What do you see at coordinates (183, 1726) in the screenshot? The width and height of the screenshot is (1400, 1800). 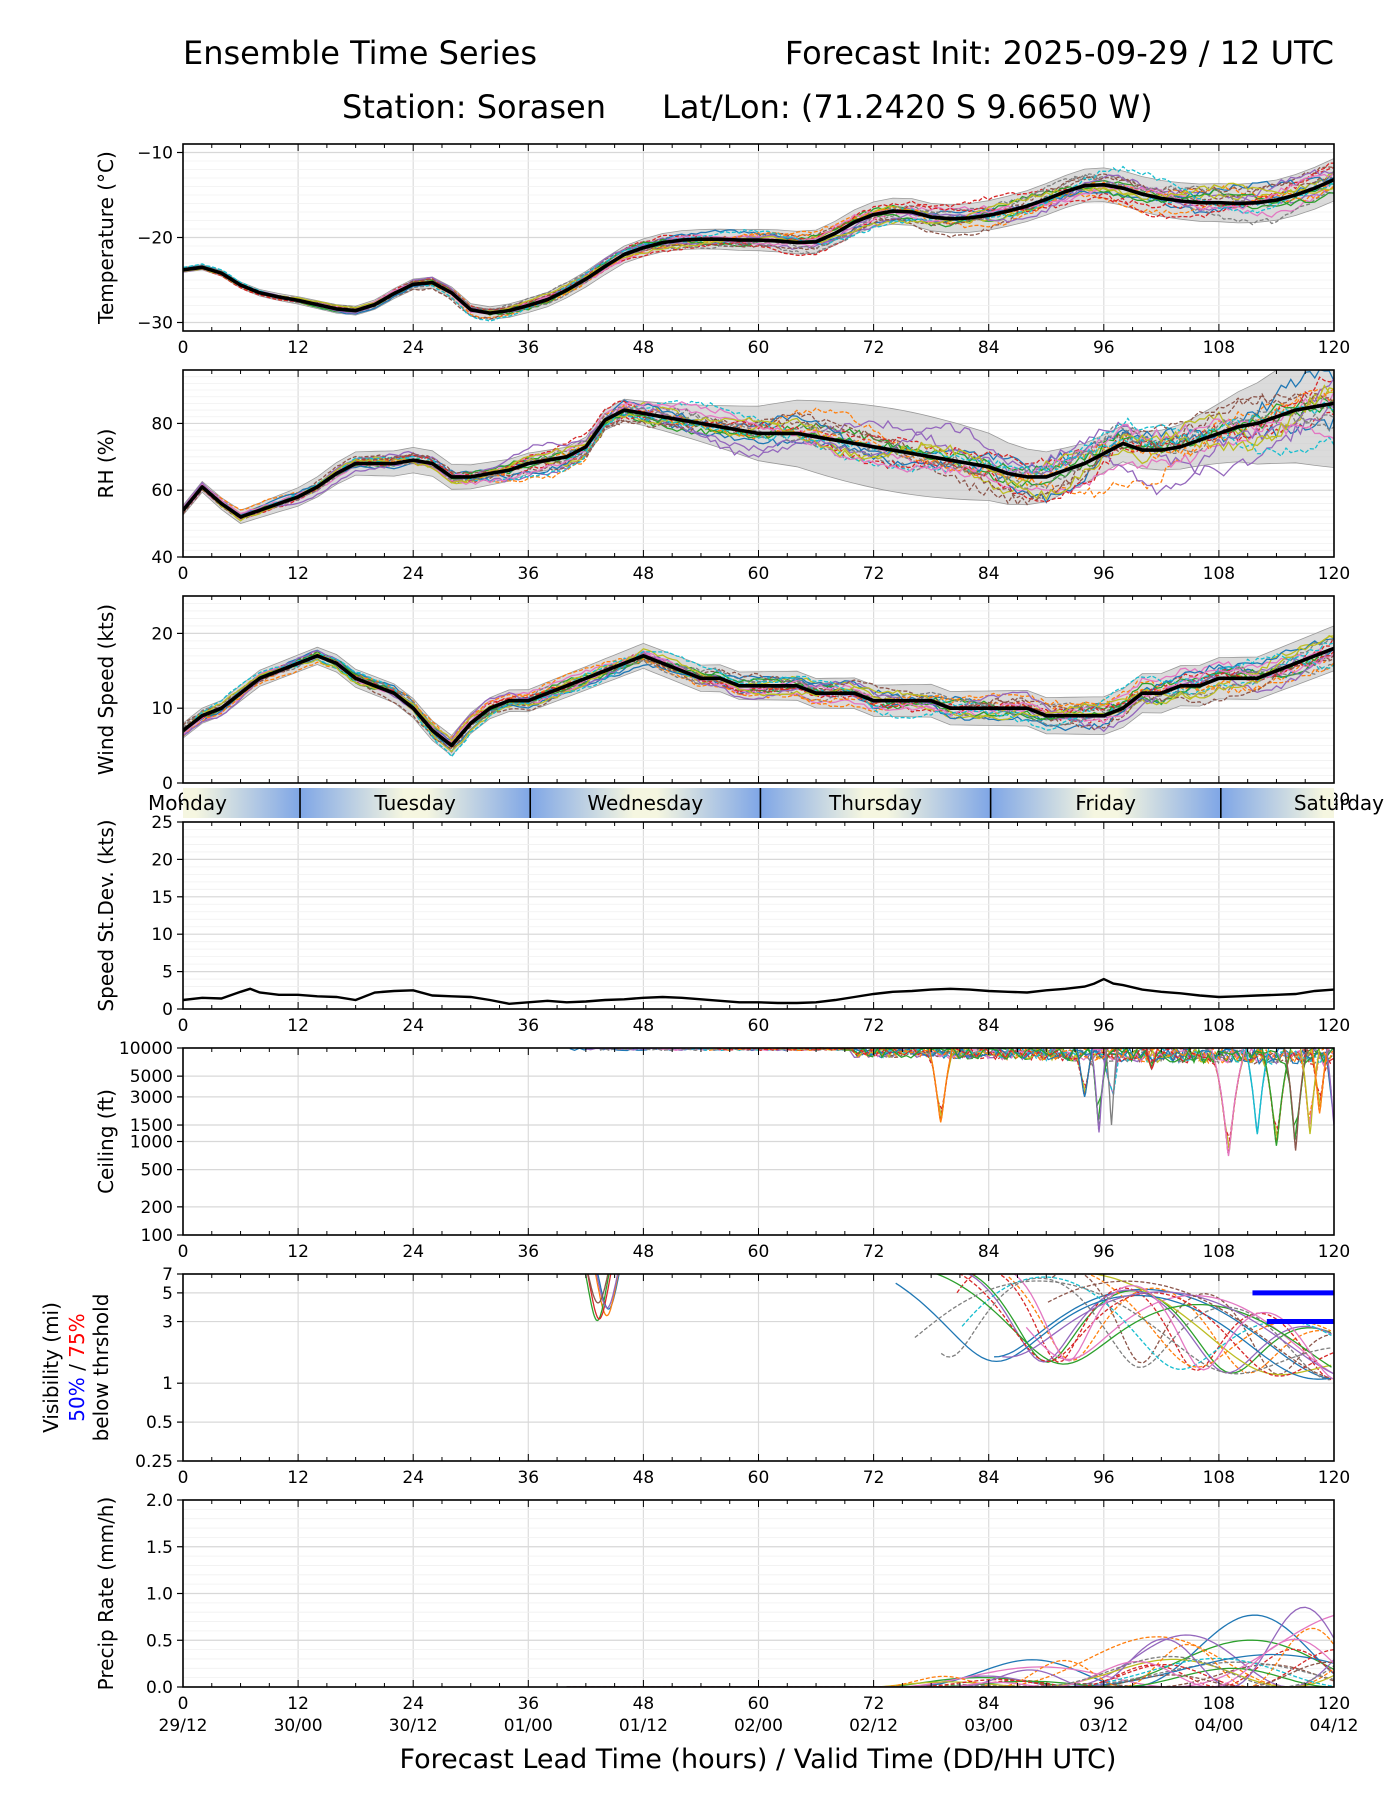 I see `valid-time-label: 29/12` at bounding box center [183, 1726].